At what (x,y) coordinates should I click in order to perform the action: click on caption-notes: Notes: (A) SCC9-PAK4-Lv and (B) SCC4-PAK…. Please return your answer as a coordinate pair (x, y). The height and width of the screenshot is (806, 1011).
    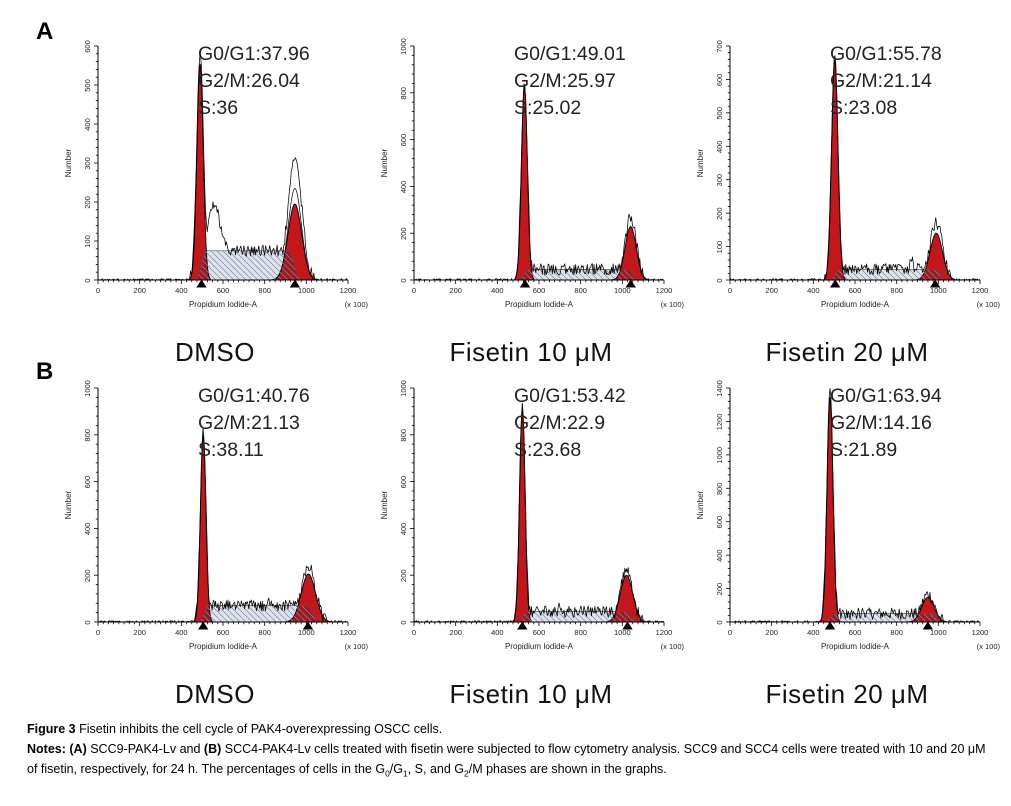
    Looking at the image, I should click on (506, 760).